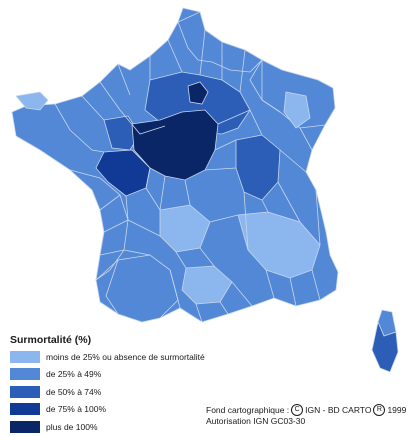  What do you see at coordinates (397, 409) in the screenshot?
I see `credits-year: 1999` at bounding box center [397, 409].